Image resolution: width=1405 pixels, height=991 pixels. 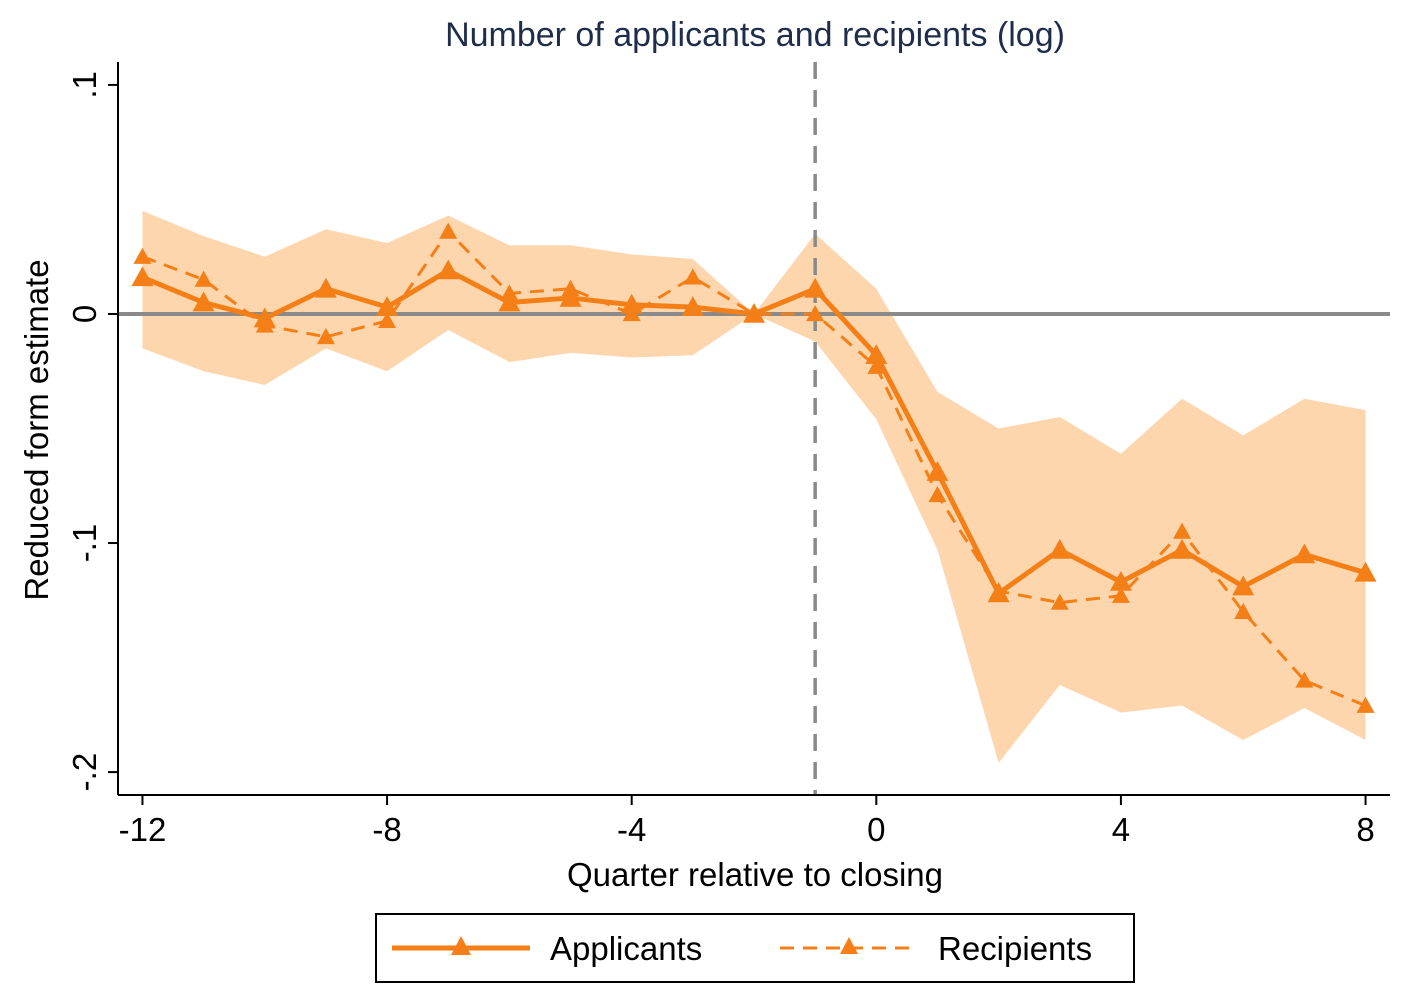 What do you see at coordinates (84, 314) in the screenshot?
I see `y-tick-label: 0` at bounding box center [84, 314].